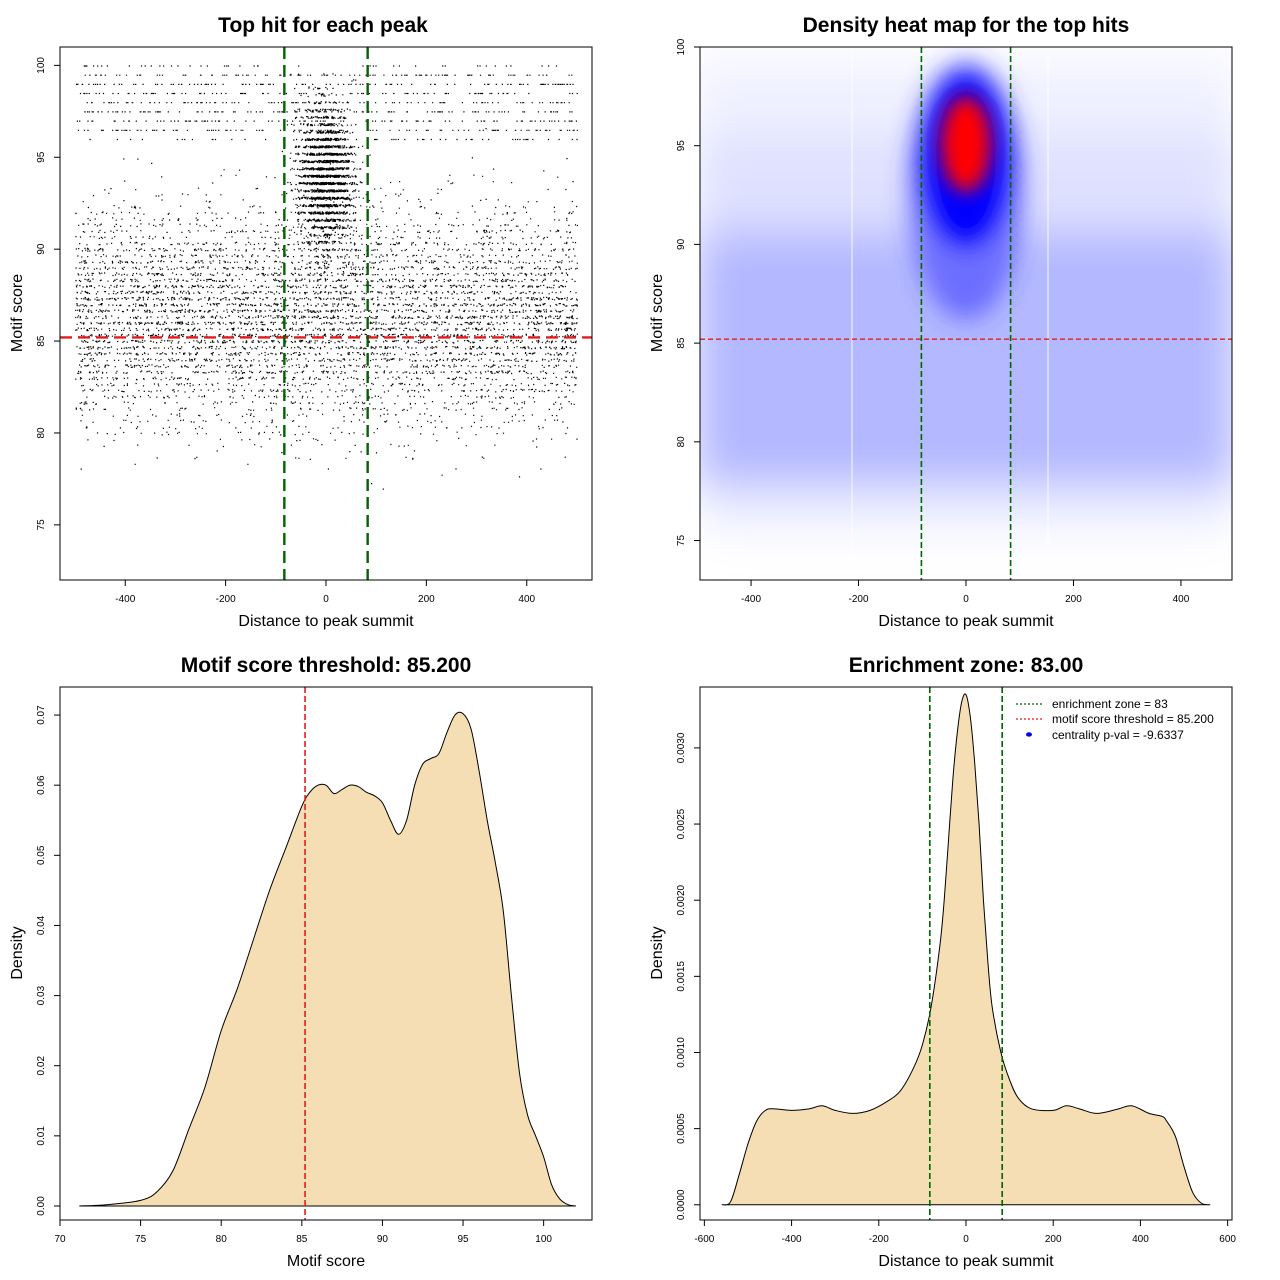 The width and height of the screenshot is (1280, 1280). I want to click on heatmap-peak-red, so click(966, 144).